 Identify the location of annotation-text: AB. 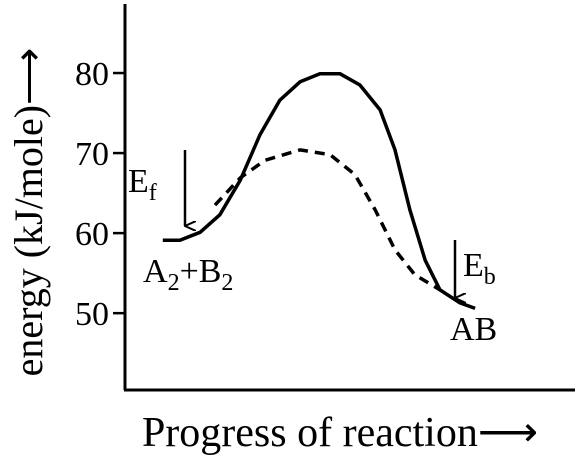
(473, 329).